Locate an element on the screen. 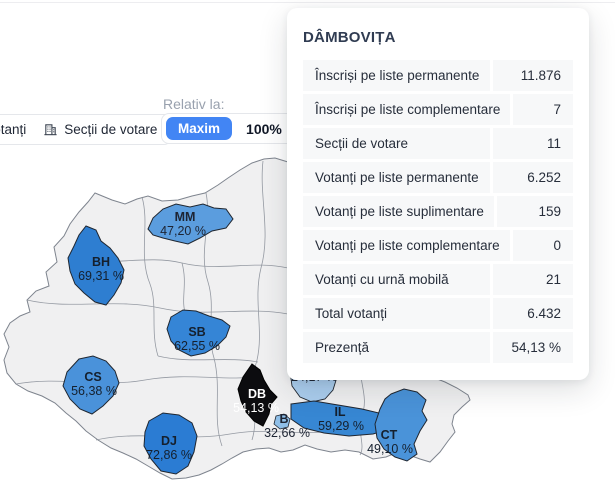 Image resolution: width=615 pixels, height=484 pixels. stat-value: 54,13 % is located at coordinates (533, 347).